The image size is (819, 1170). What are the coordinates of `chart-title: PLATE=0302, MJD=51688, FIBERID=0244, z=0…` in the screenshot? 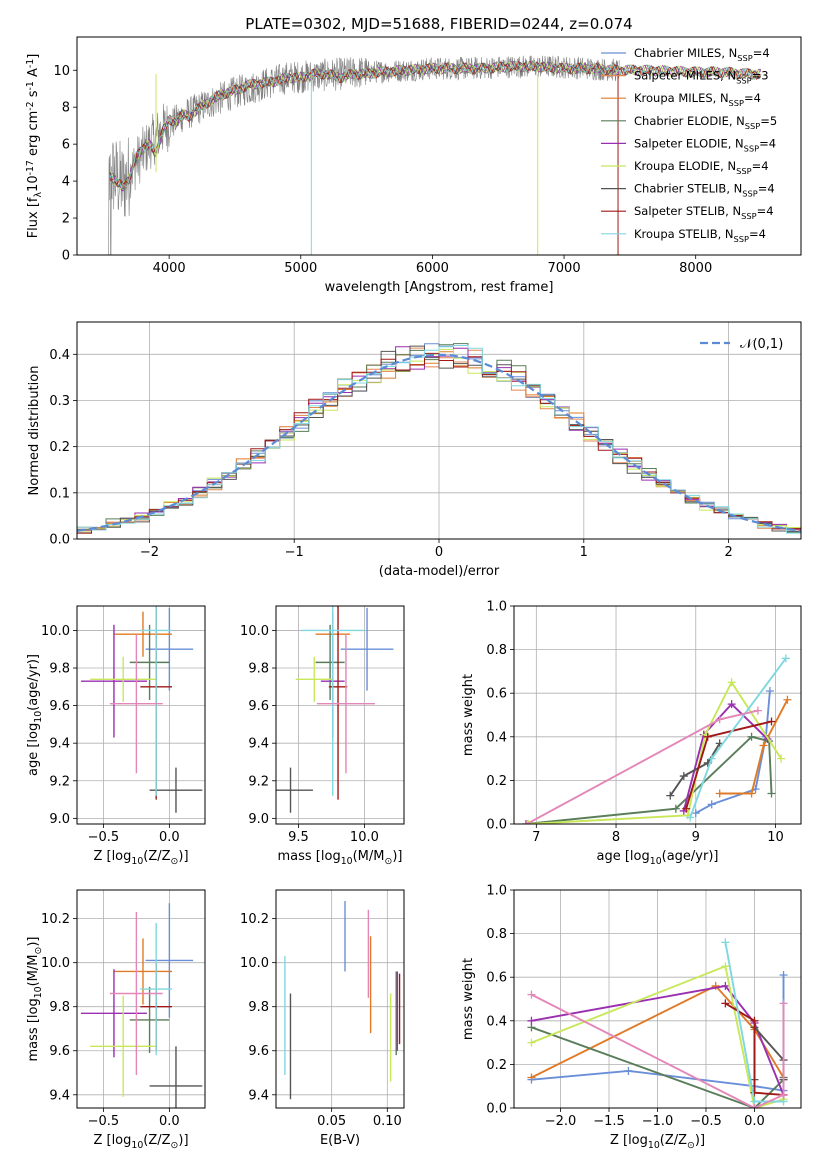 It's located at (438, 24).